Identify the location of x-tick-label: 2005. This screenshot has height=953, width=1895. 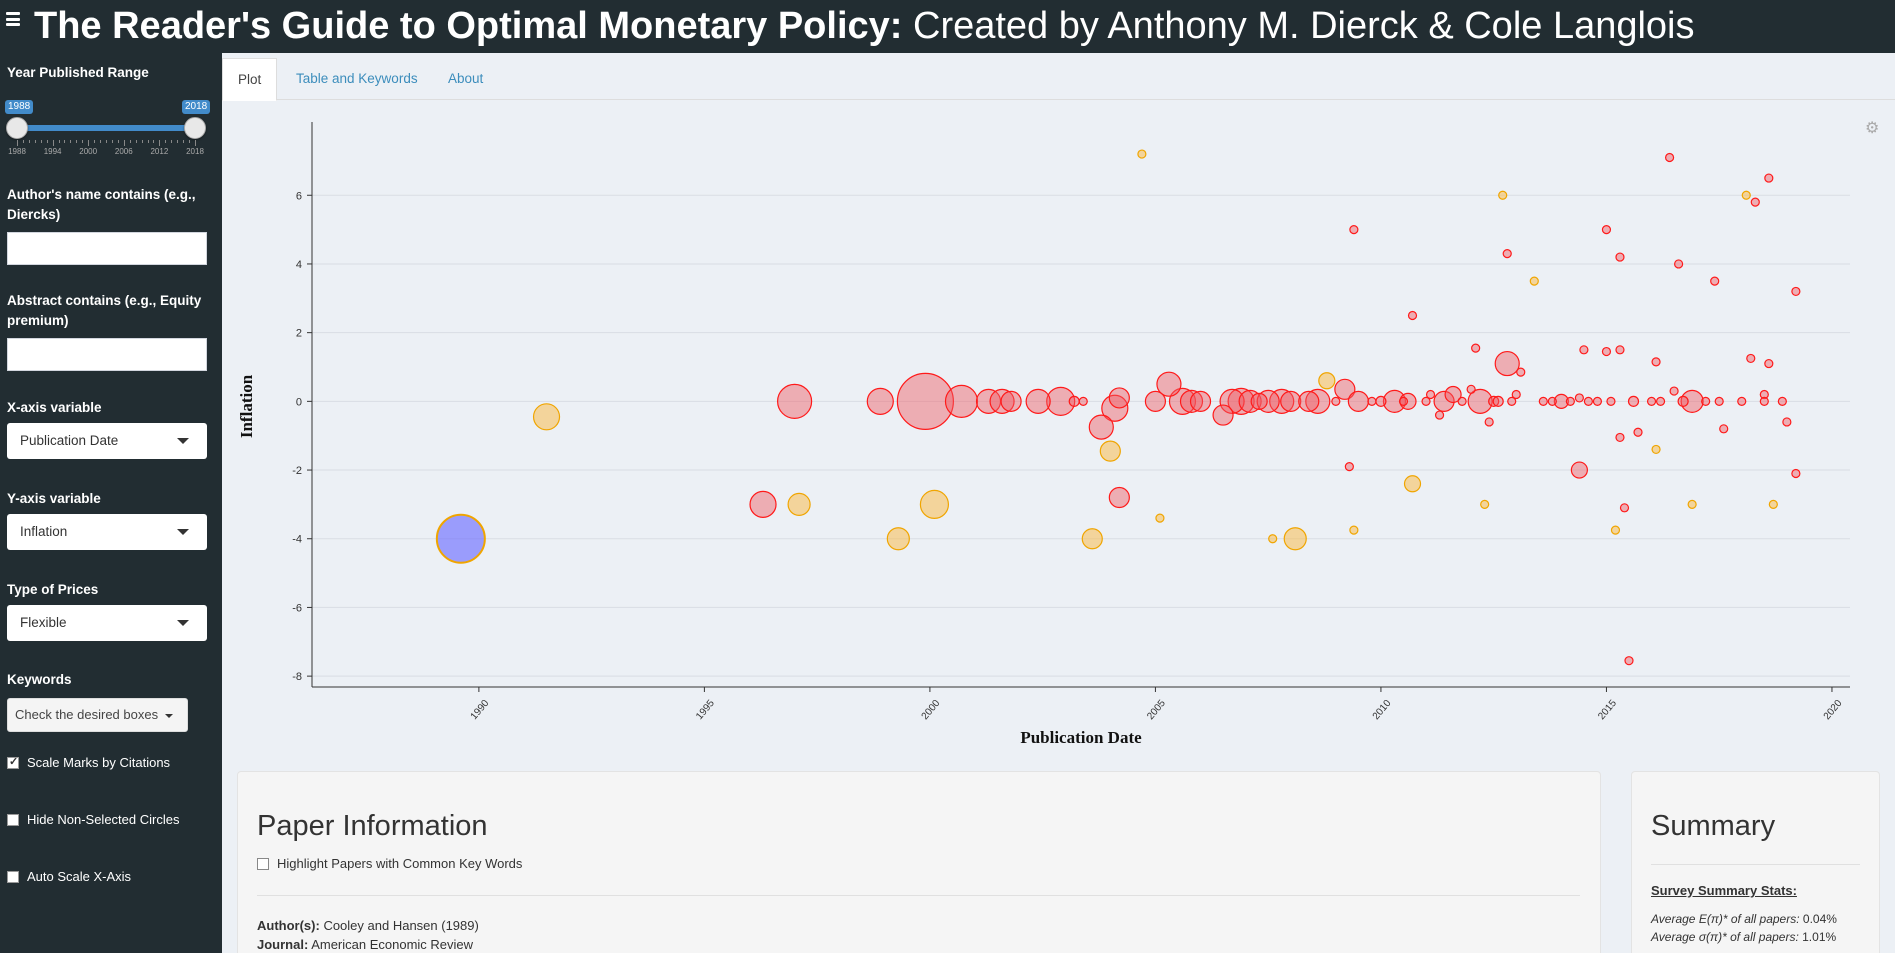
(1156, 710).